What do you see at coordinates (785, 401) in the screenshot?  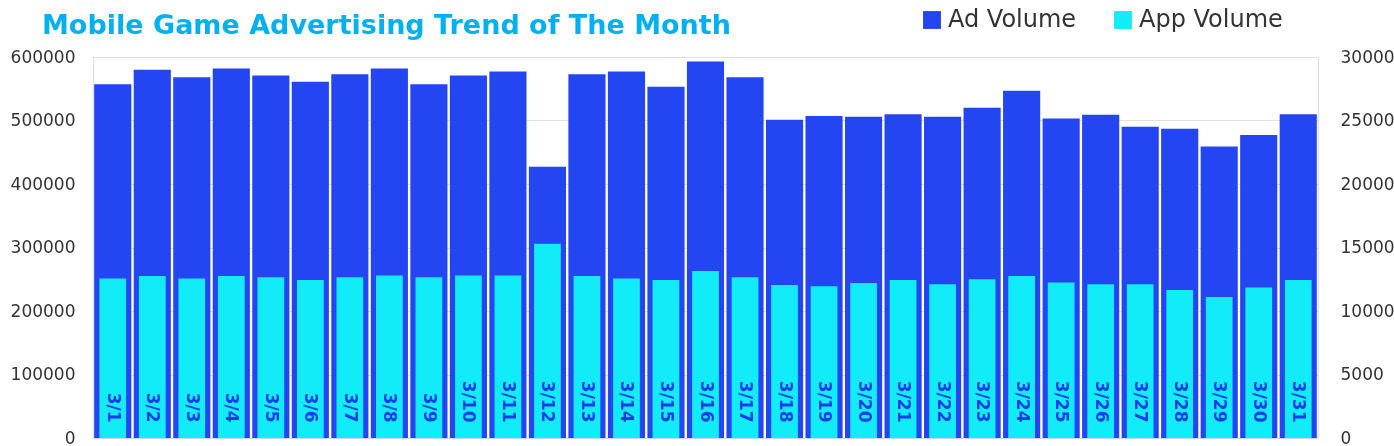 I see `x-tick-label: 3/18` at bounding box center [785, 401].